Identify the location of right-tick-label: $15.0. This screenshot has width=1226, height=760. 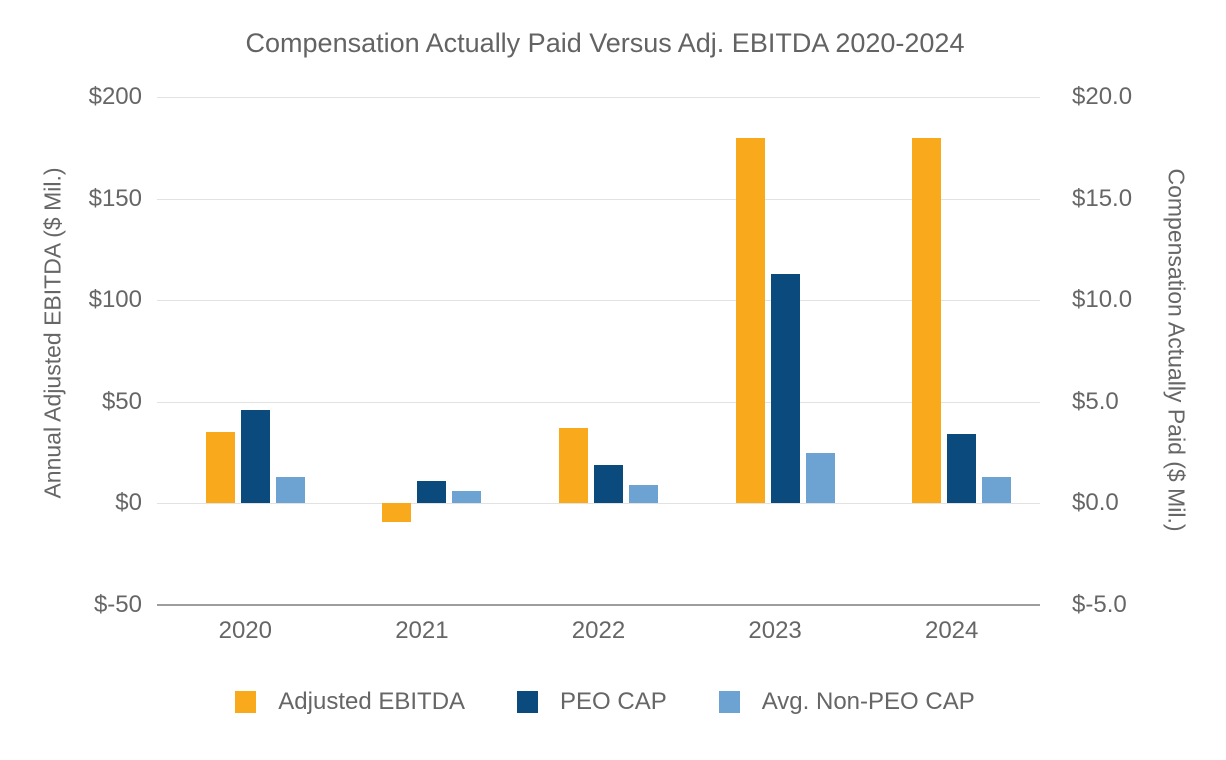
(1102, 198).